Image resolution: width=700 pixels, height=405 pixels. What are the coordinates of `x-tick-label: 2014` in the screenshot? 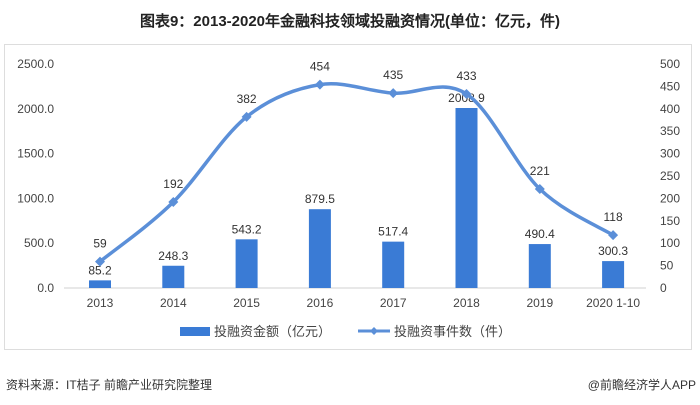 It's located at (173, 303).